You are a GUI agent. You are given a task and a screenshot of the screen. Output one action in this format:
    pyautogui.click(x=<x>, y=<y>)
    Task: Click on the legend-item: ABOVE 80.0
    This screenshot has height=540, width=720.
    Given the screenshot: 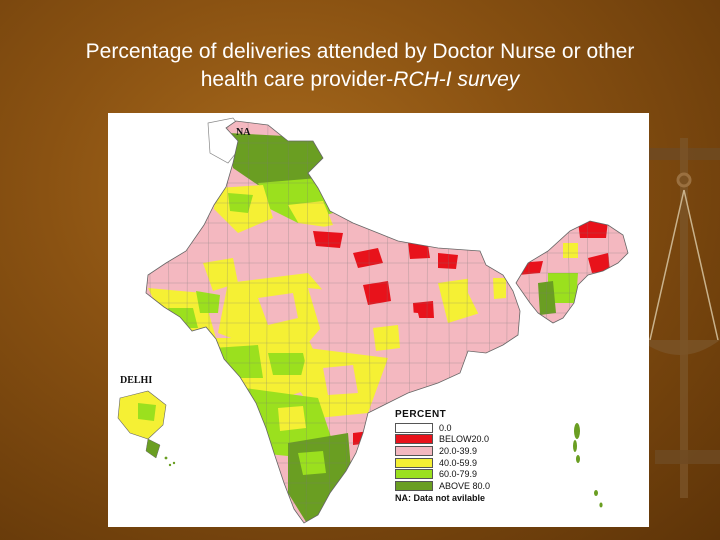 What is the action you would take?
    pyautogui.click(x=475, y=486)
    